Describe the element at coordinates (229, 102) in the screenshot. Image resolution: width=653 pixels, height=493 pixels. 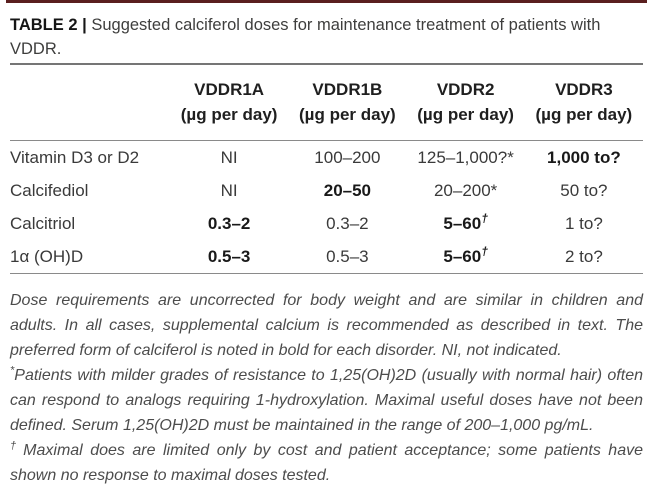
I see `column-header-vddr1a: VDDR1A (µg per day)` at that location.